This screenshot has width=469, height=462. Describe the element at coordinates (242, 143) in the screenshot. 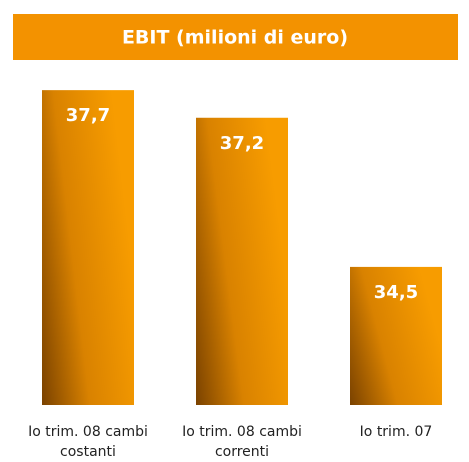

I see `data-label: 37,2` at that location.